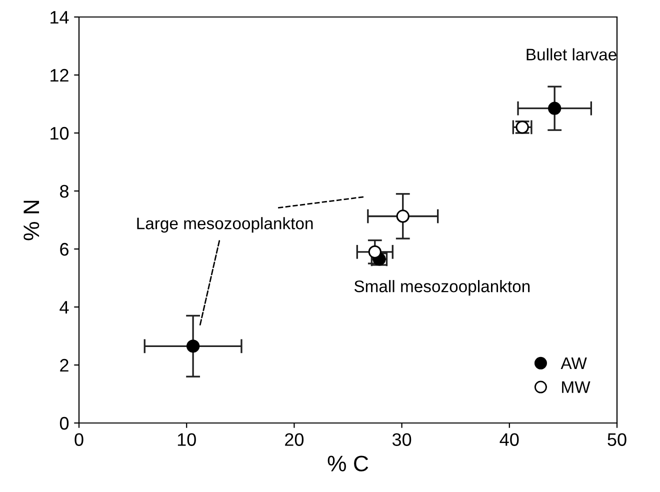 Image resolution: width=660 pixels, height=492 pixels. Describe the element at coordinates (187, 439) in the screenshot. I see `x-tick-label: 10` at that location.